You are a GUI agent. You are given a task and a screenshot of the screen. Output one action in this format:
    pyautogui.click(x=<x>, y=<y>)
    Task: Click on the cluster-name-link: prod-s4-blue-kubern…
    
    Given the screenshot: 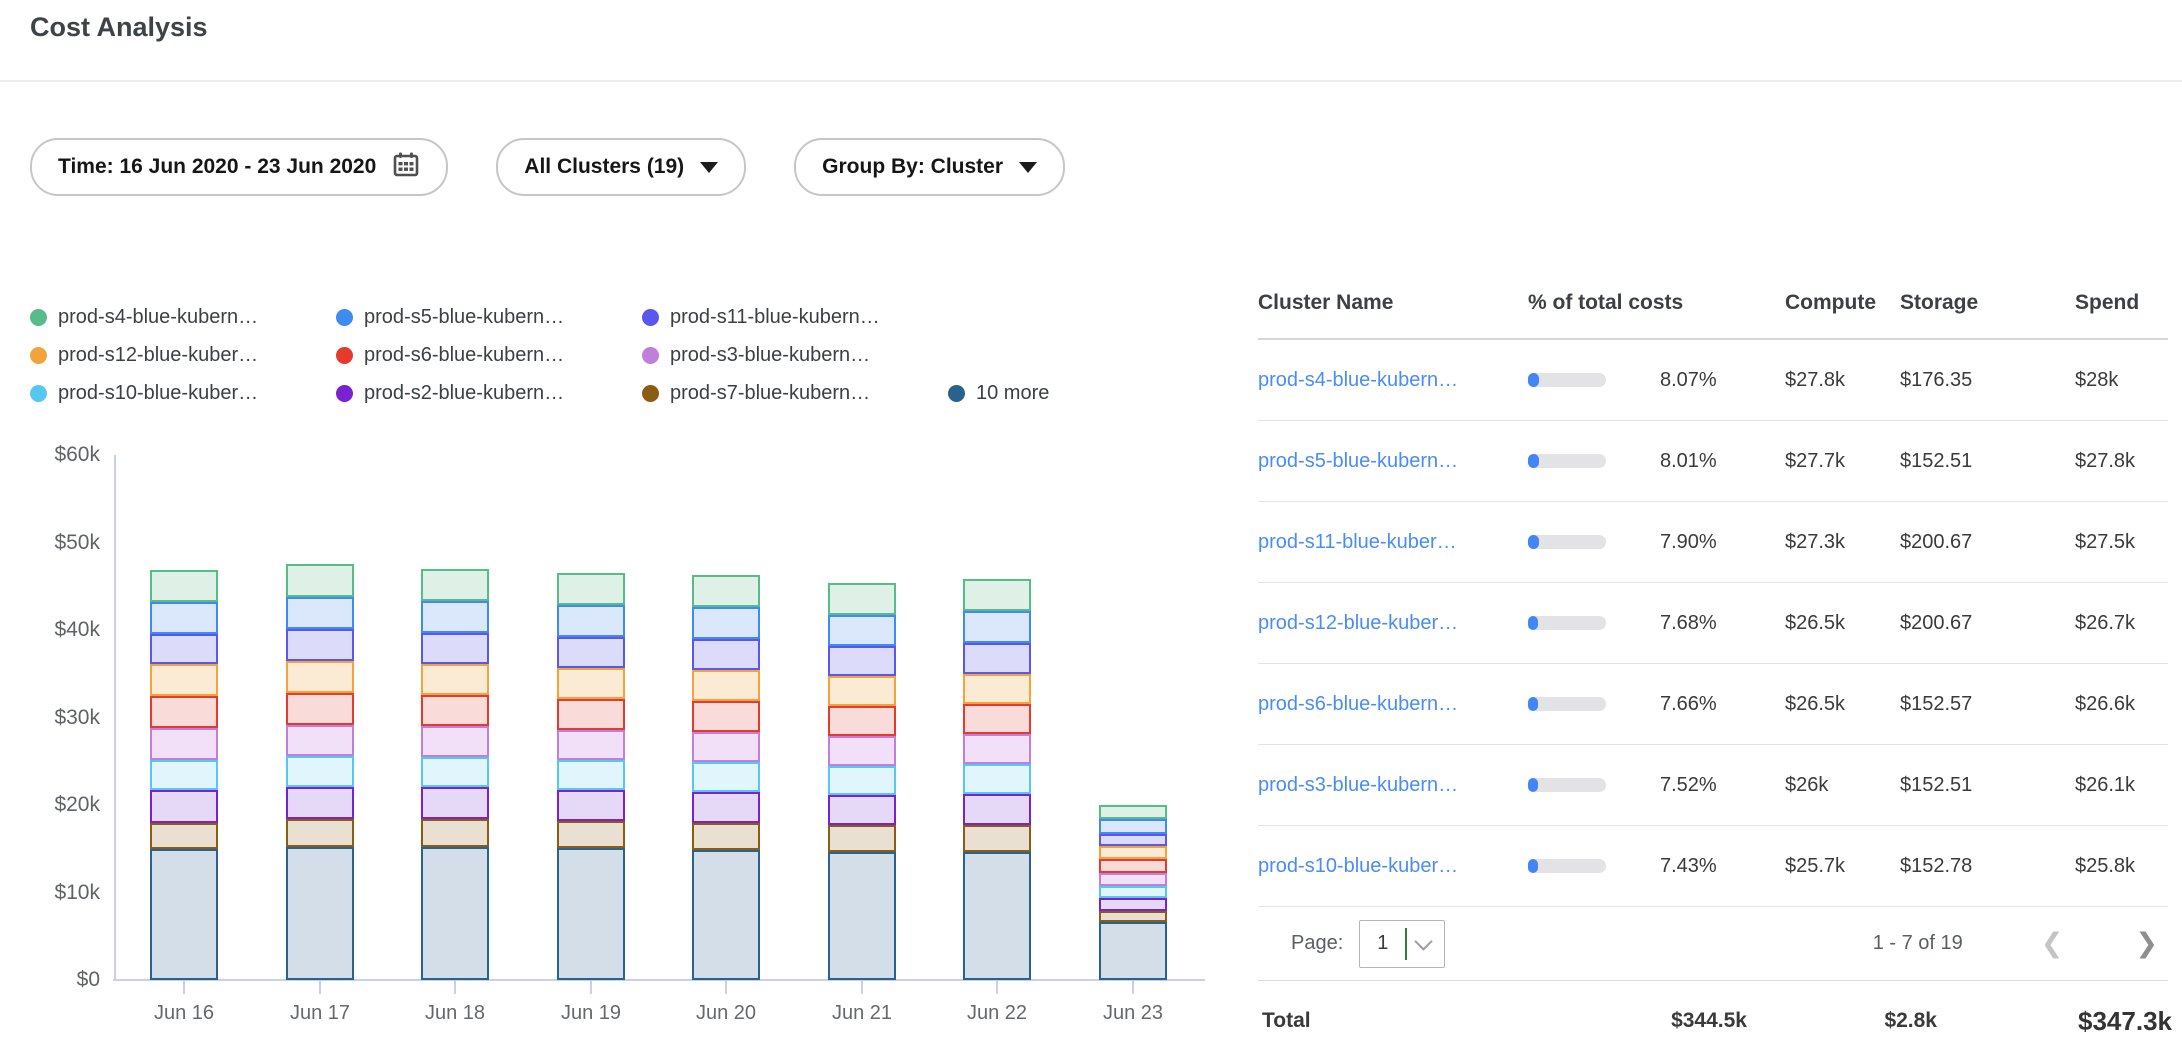 What is the action you would take?
    pyautogui.click(x=1358, y=379)
    